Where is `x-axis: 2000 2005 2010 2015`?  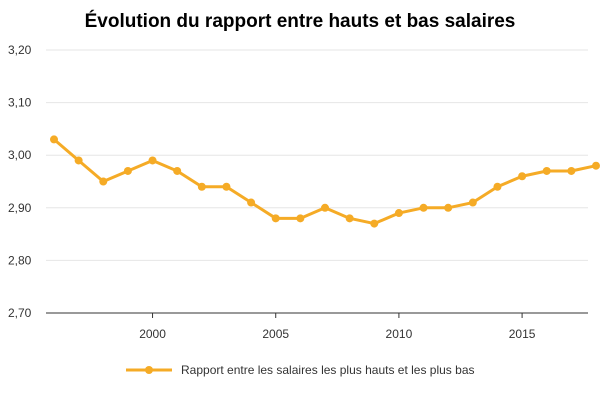
x-axis: 2000 2005 2010 2015 is located at coordinates (317, 326).